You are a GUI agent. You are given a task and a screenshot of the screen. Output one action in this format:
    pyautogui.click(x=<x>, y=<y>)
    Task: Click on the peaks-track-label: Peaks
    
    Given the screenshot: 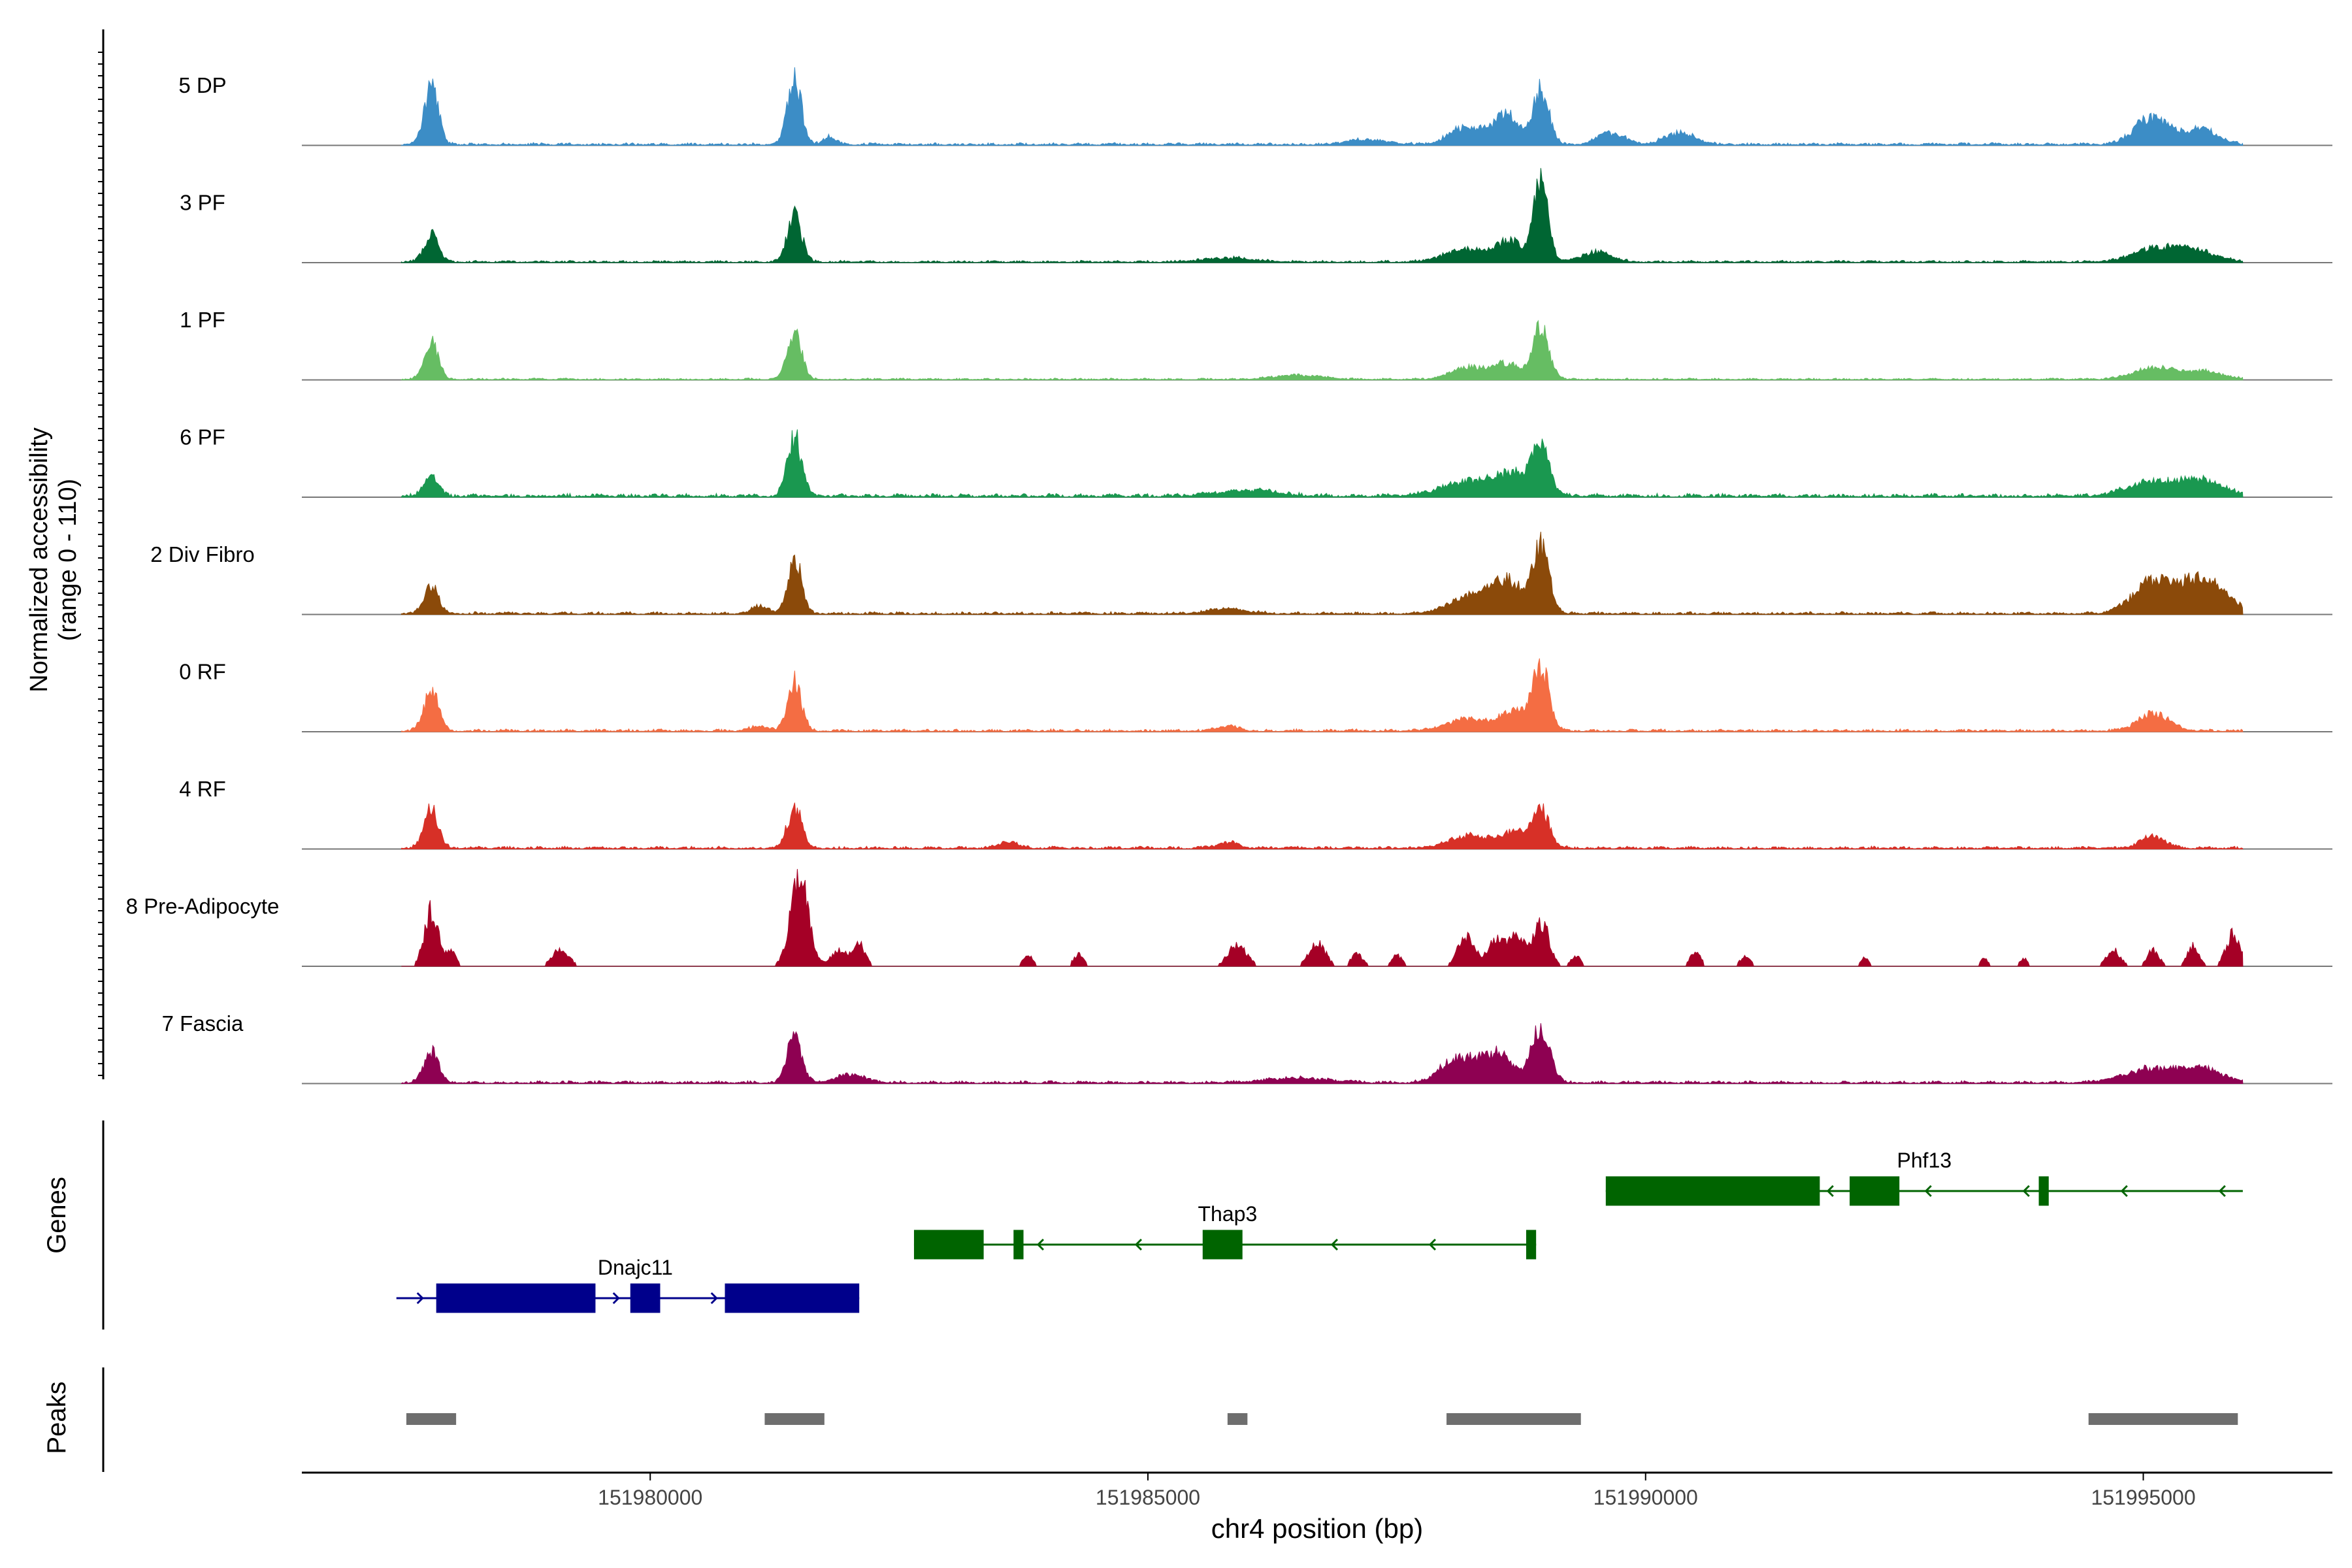 What is the action you would take?
    pyautogui.click(x=56, y=1417)
    